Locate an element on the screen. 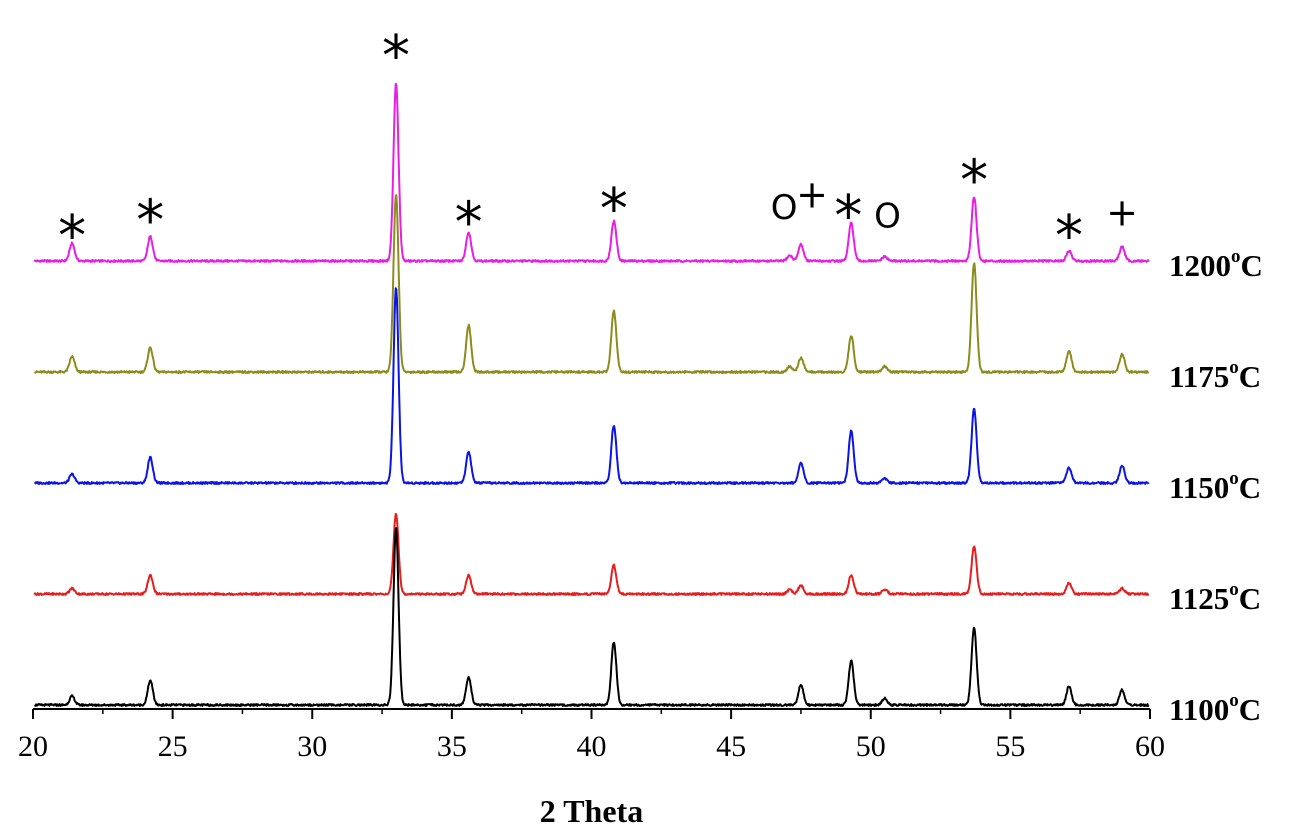  series-label-1125: 1125oC is located at coordinates (1215, 597).